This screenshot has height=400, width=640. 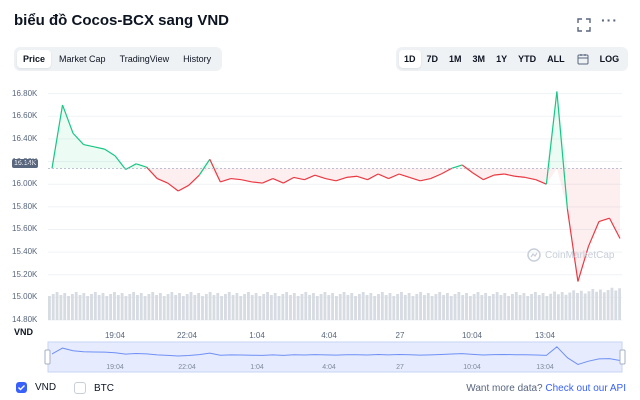 What do you see at coordinates (25, 252) in the screenshot?
I see `y-tick-label: 15.40K` at bounding box center [25, 252].